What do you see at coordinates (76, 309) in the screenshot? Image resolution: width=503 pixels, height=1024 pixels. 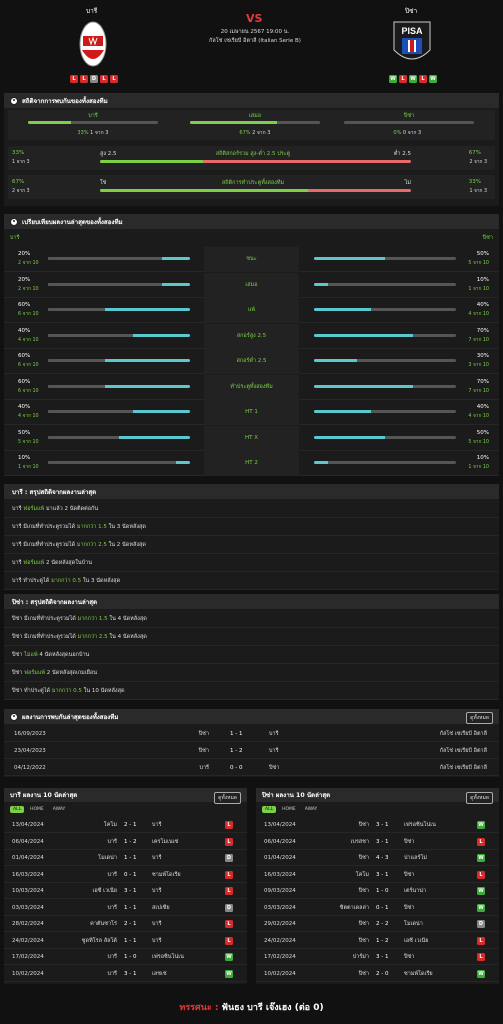 I see `left-bar-fill` at bounding box center [76, 309].